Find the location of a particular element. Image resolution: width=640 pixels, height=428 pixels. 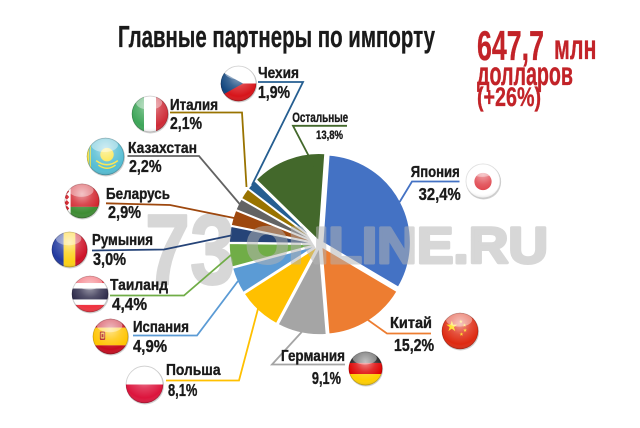

svg-text: 73 is located at coordinates (190, 250).